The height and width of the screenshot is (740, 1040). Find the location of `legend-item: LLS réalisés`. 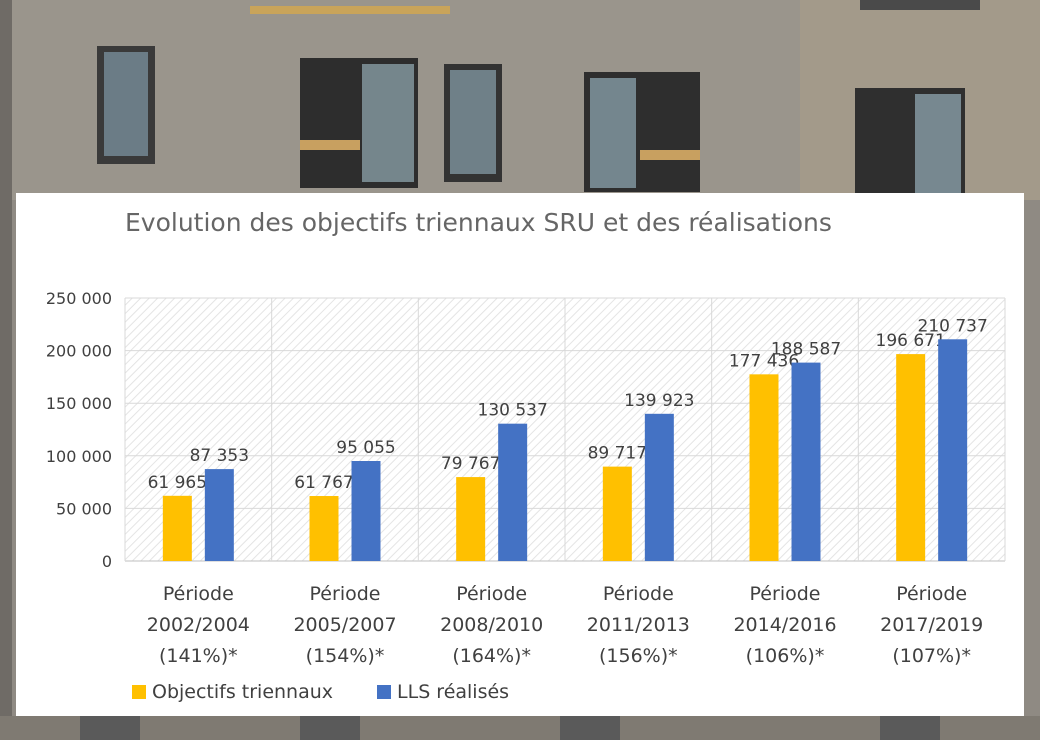

legend-item: LLS réalisés is located at coordinates (443, 692).